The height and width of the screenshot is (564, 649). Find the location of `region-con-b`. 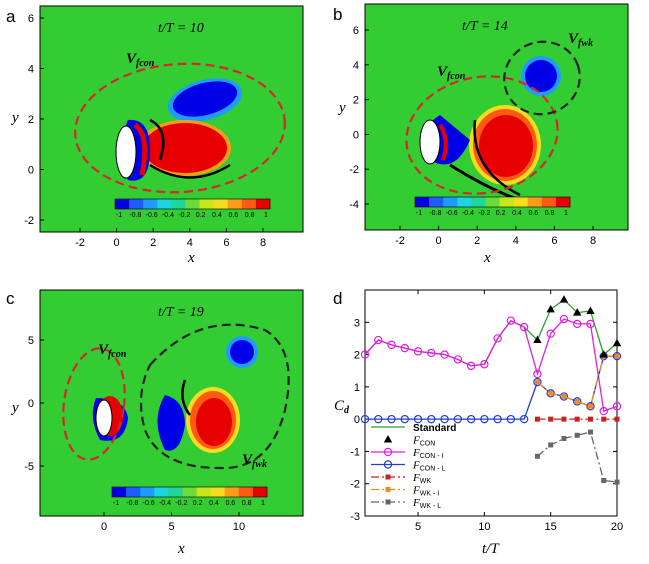

region-con-b is located at coordinates (482, 135).